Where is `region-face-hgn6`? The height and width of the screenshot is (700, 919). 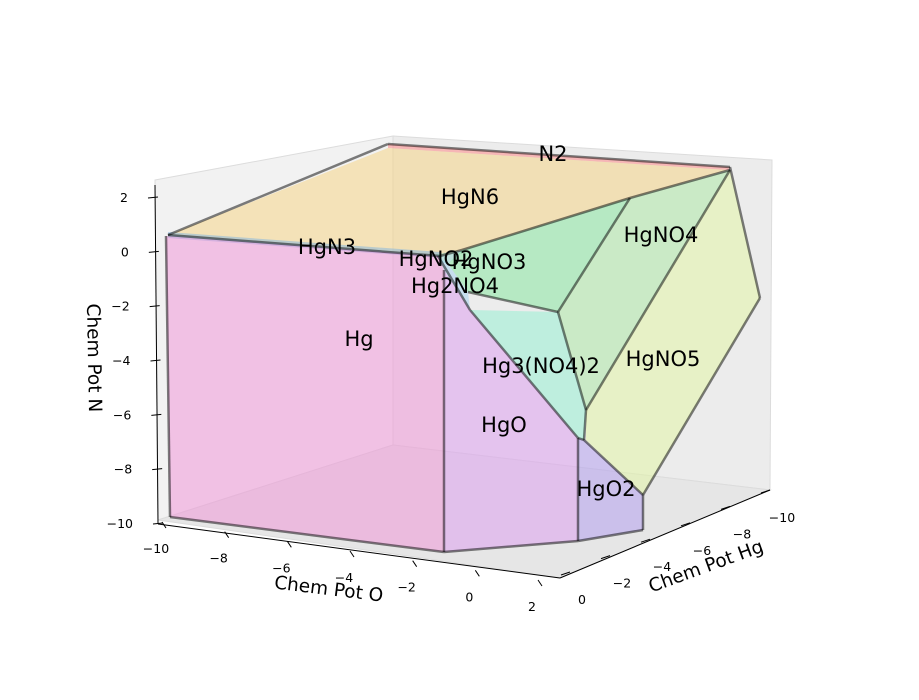 region-face-hgn6 is located at coordinates (448, 202).